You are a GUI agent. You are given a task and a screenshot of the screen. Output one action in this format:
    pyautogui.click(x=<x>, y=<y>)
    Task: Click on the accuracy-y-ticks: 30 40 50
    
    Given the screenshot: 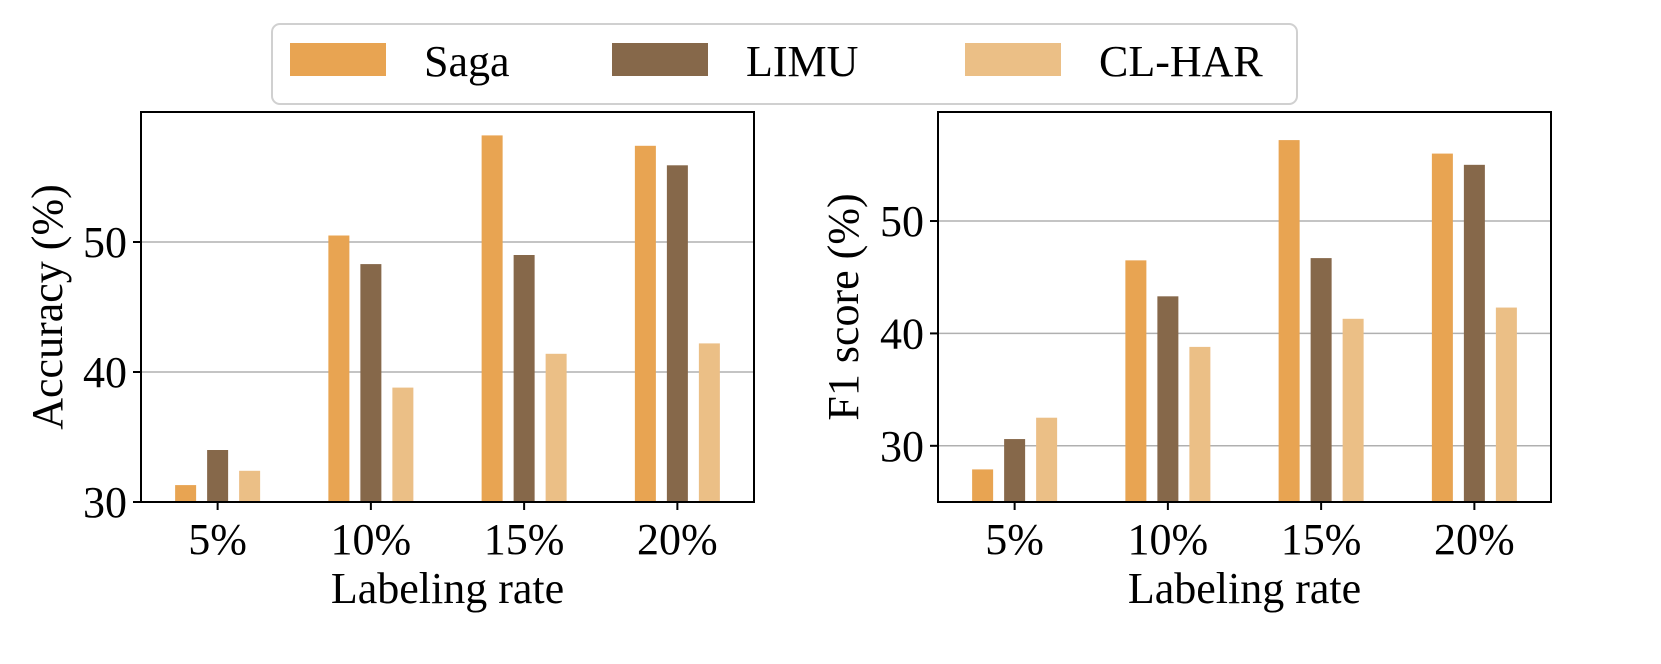 What is the action you would take?
    pyautogui.click(x=112, y=372)
    